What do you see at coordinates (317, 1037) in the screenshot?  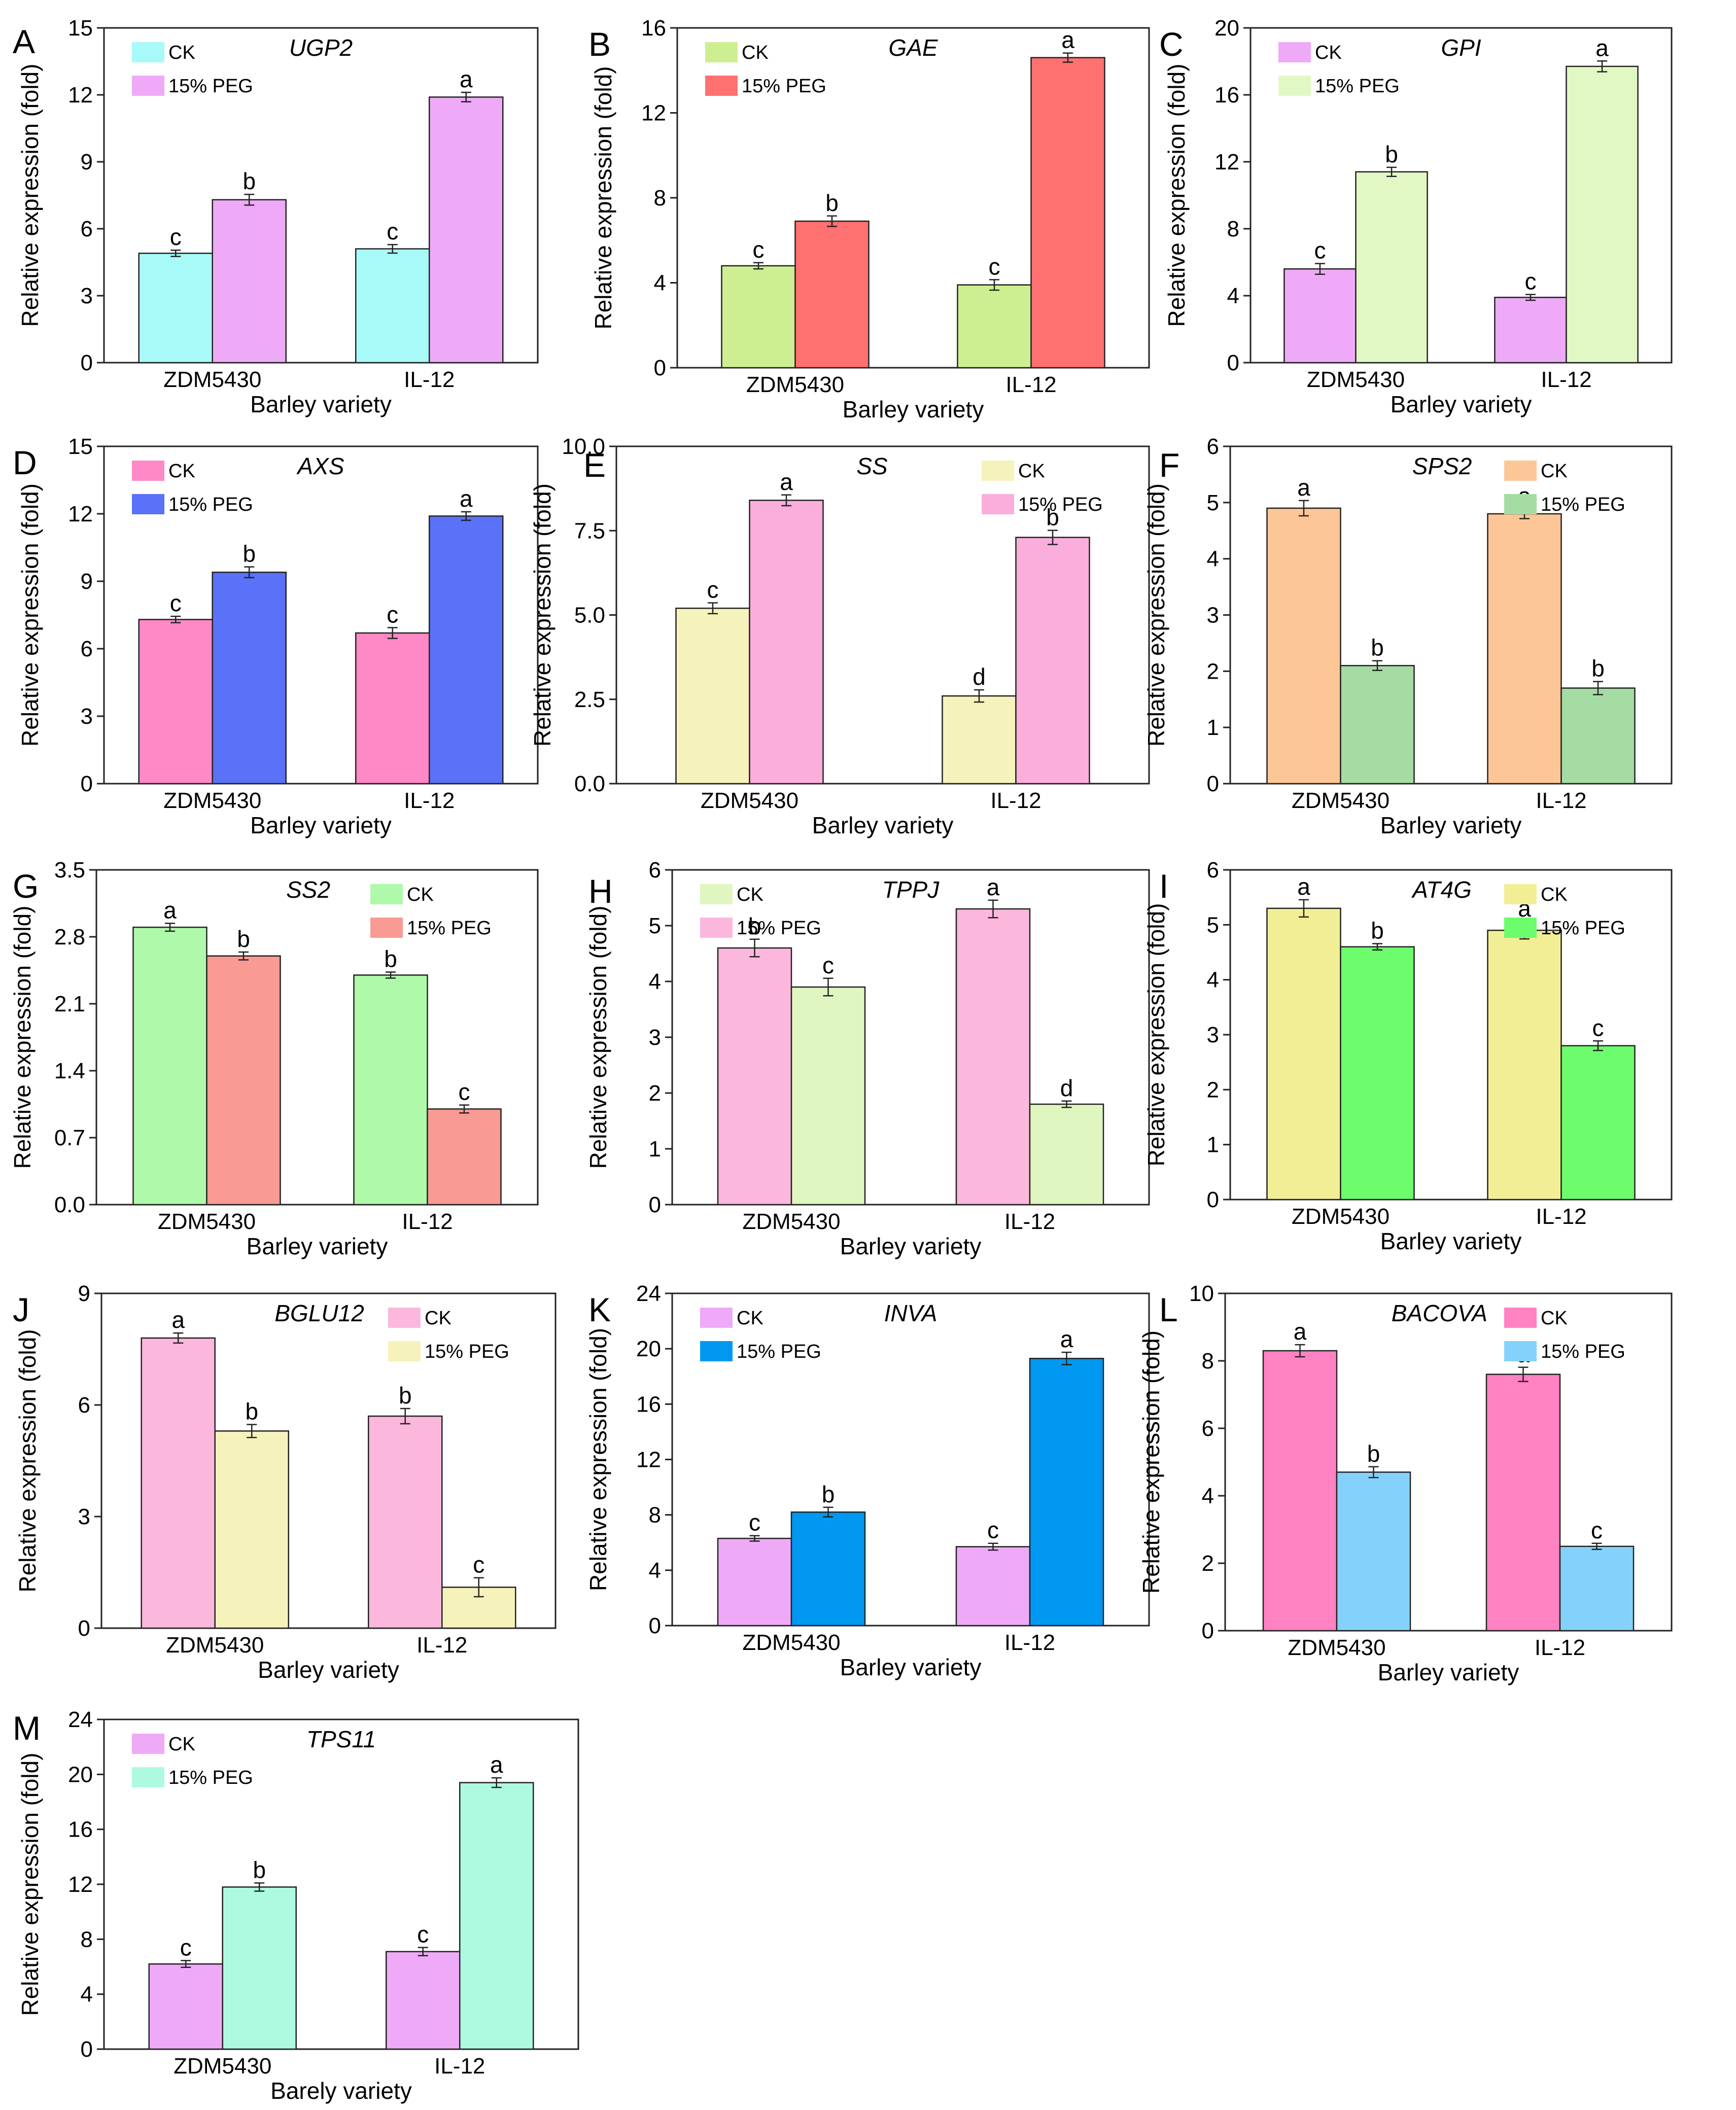 I see `plot-frame` at bounding box center [317, 1037].